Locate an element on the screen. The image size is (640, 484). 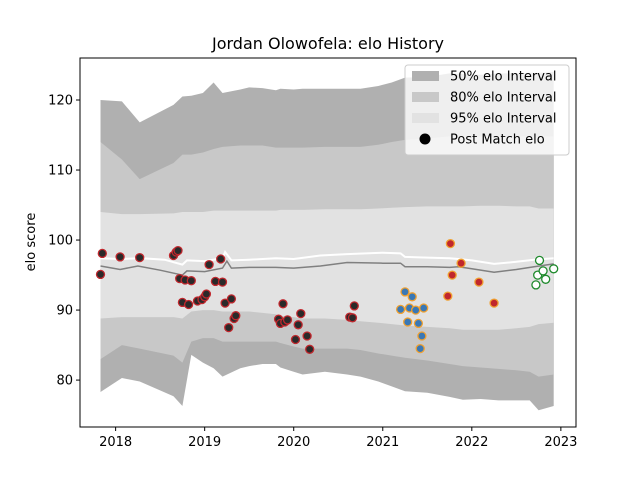
median-line is located at coordinates (327, 257).